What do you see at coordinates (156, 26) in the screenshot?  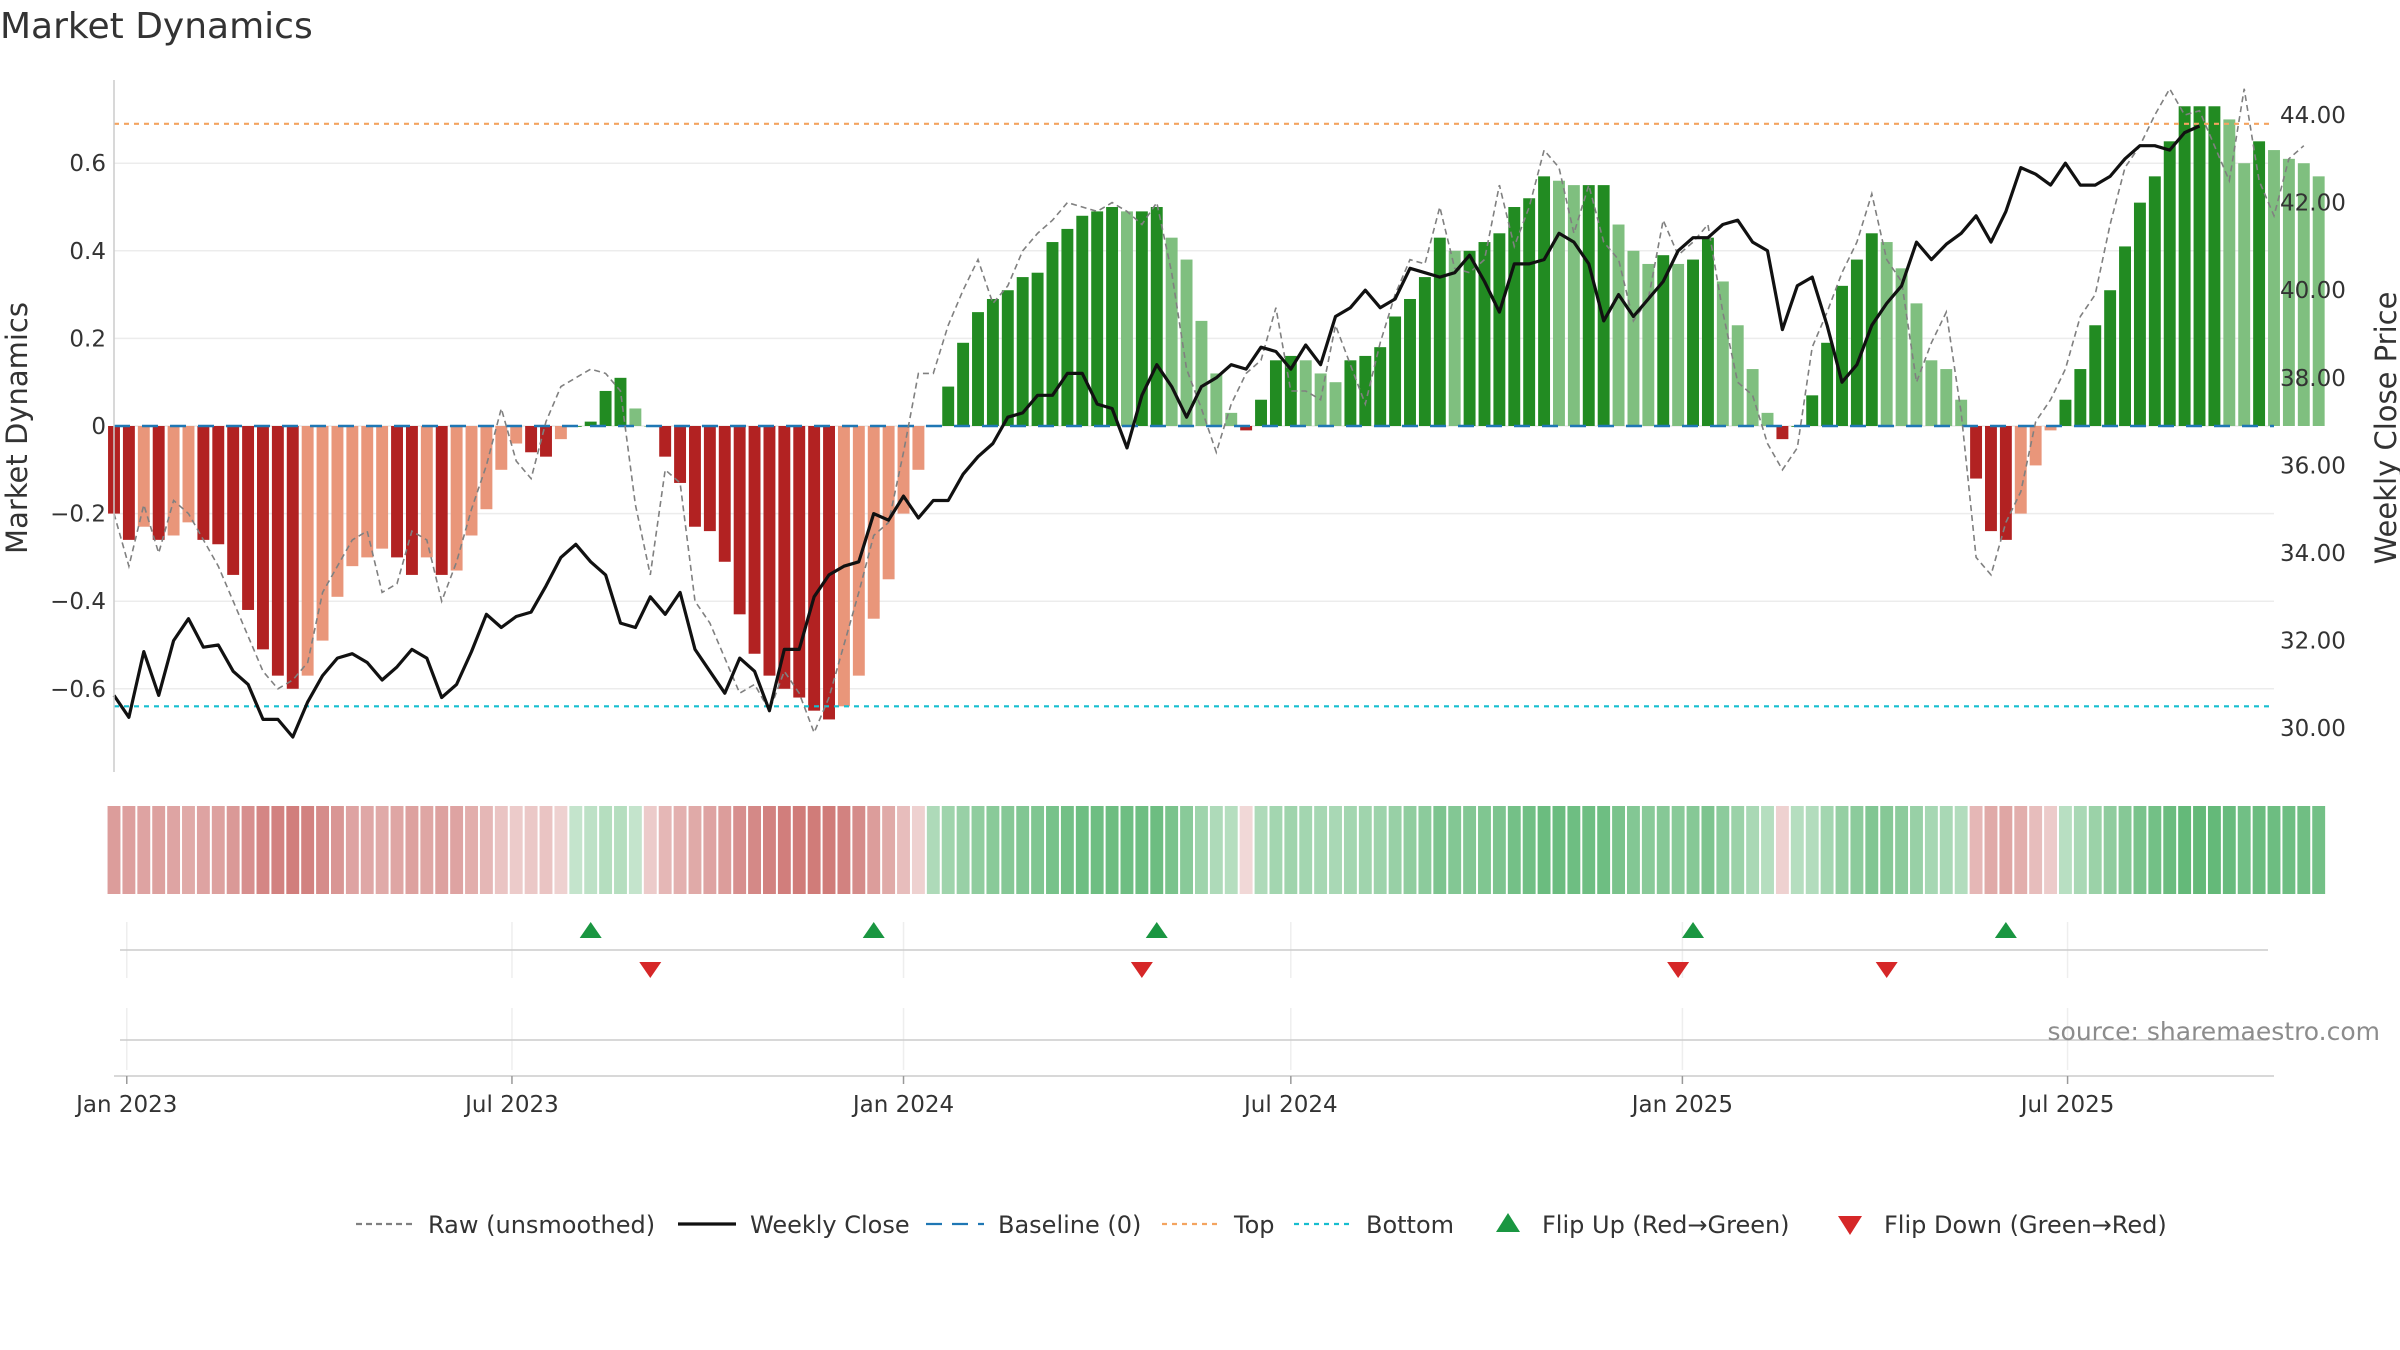 I see `chart-title: Market Dynamics` at bounding box center [156, 26].